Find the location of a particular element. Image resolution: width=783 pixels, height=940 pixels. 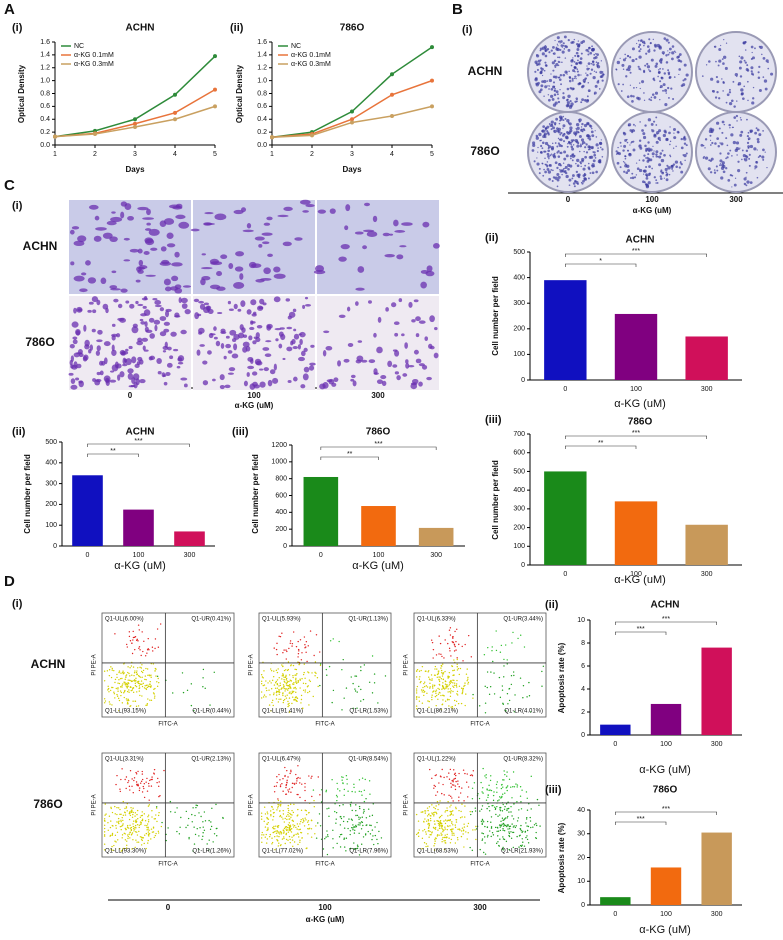

bar is located at coordinates (706, 544).